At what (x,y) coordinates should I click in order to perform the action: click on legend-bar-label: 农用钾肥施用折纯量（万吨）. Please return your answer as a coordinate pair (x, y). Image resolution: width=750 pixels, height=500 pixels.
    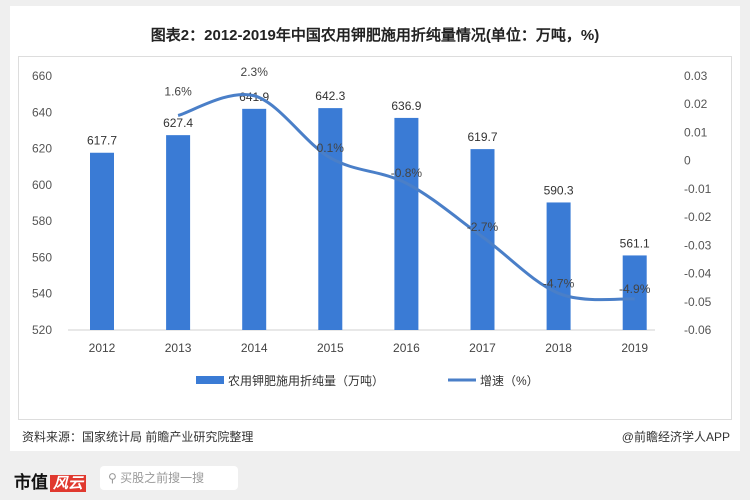
    Looking at the image, I should click on (306, 380).